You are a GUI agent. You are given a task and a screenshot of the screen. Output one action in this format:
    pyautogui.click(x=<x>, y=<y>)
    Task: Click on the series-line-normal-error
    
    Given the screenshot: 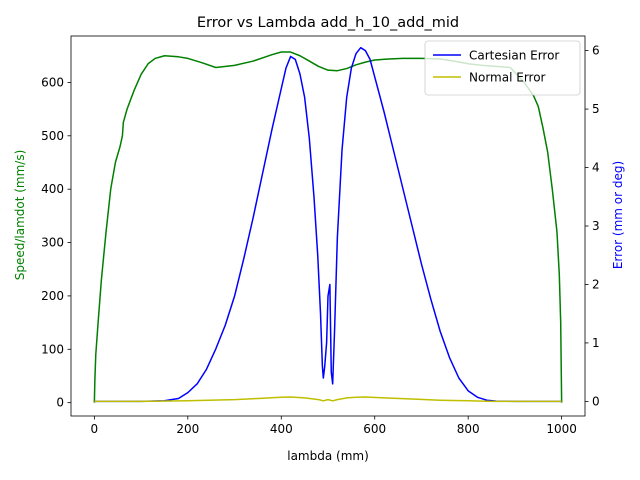 What is the action you would take?
    pyautogui.click(x=328, y=399)
    